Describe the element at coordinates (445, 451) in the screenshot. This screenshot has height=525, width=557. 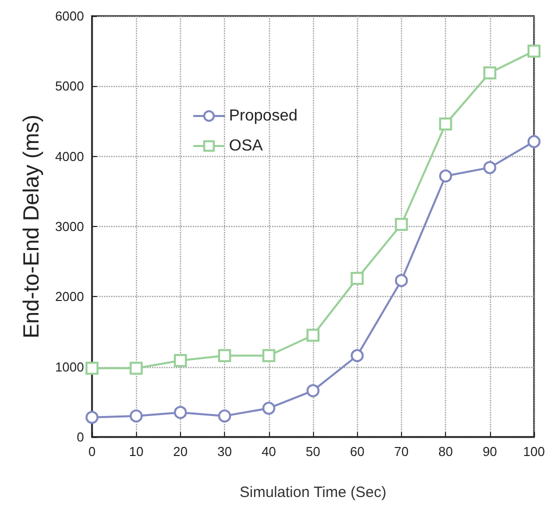
I see `x-tick-label: 80` at that location.